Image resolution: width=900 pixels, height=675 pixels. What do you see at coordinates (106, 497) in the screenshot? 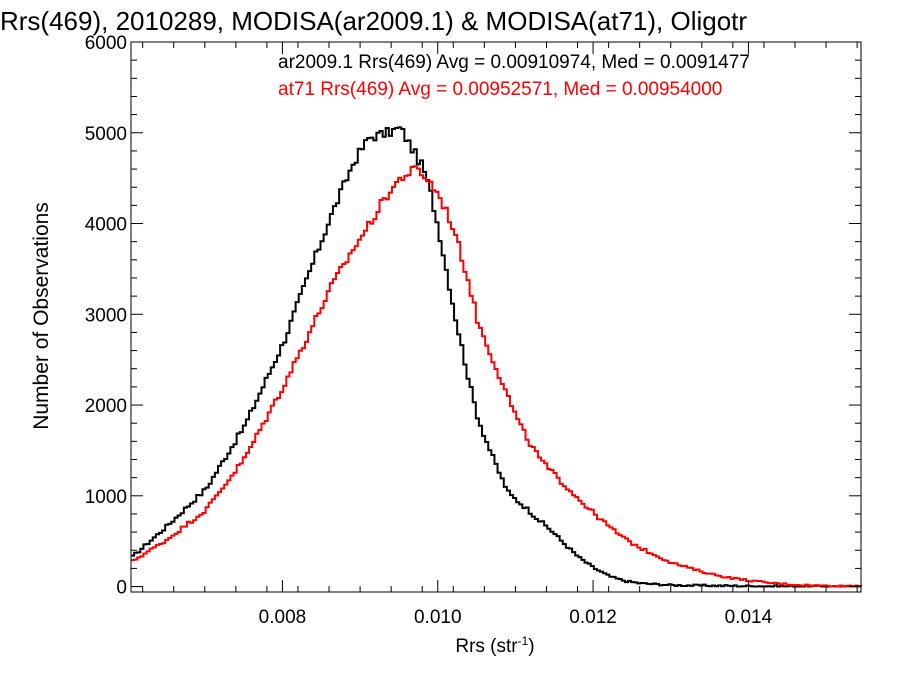
I see `y-tick-label: 1000` at bounding box center [106, 497].